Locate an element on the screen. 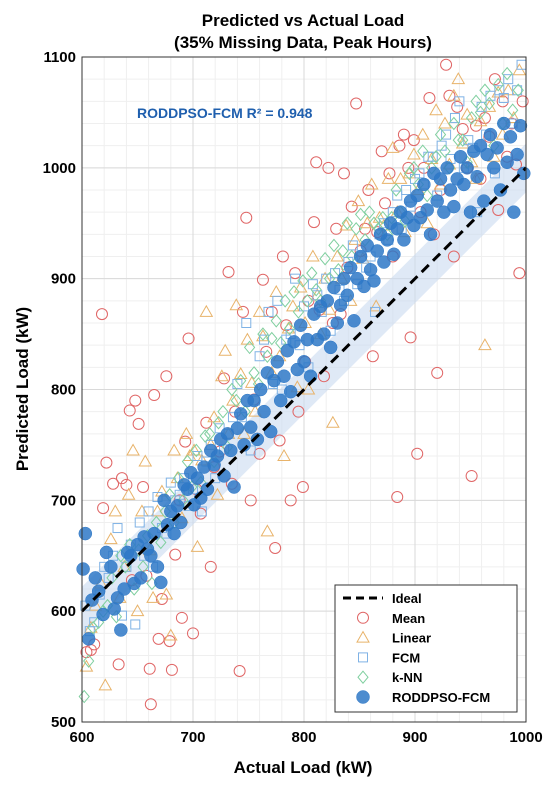 Image resolution: width=550 pixels, height=788 pixels. x-axis-ticks: 600 700 800 900 1000 is located at coordinates (305, 737).